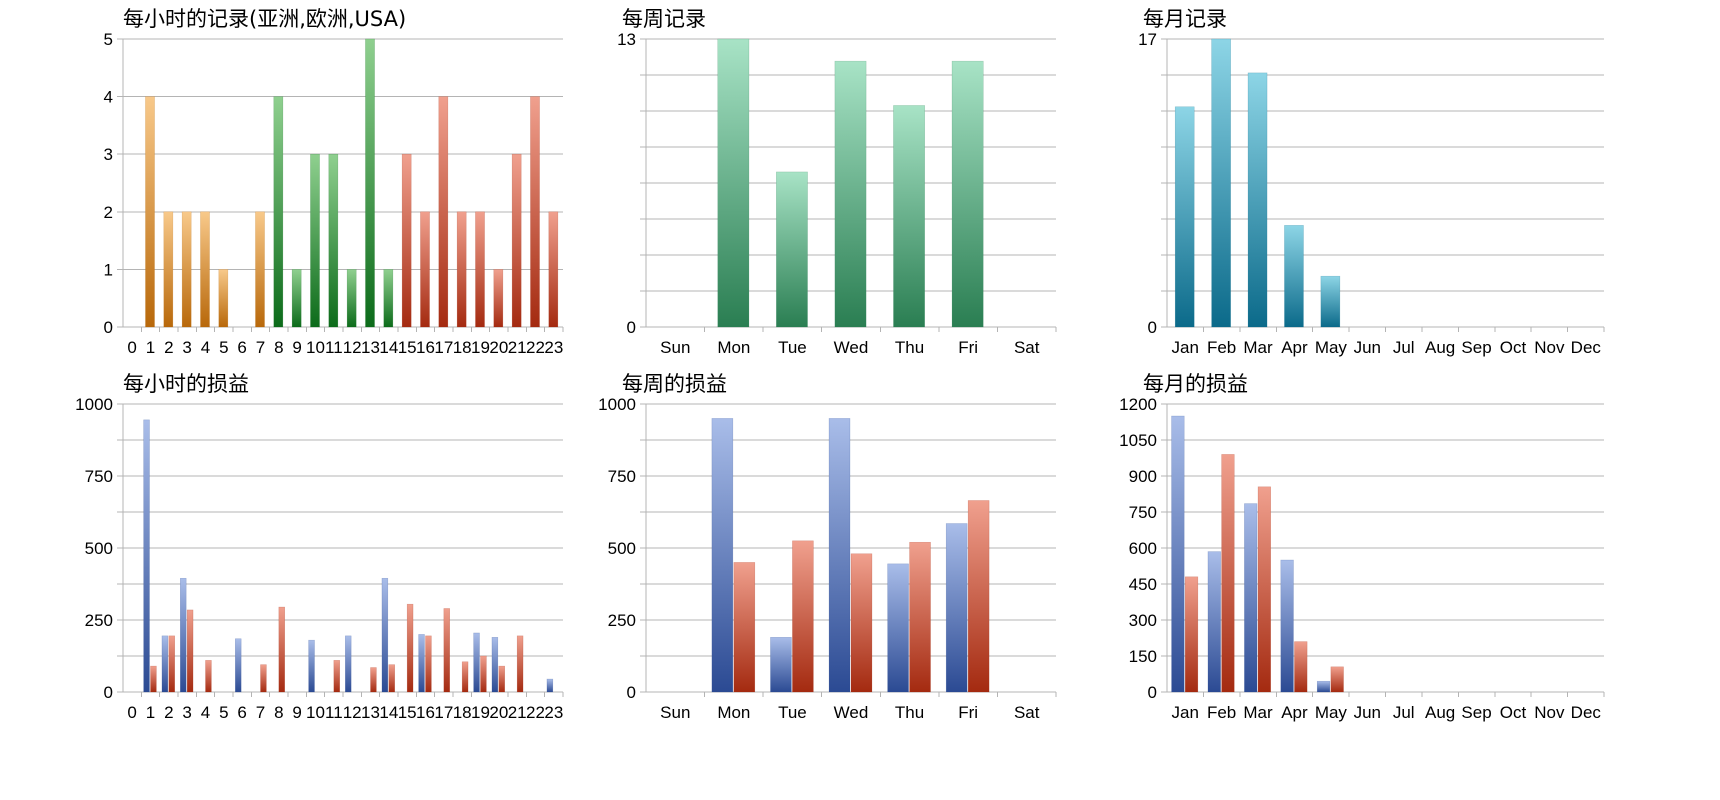 This screenshot has height=800, width=1720. Describe the element at coordinates (315, 712) in the screenshot. I see `x-tick-label: 10` at that location.